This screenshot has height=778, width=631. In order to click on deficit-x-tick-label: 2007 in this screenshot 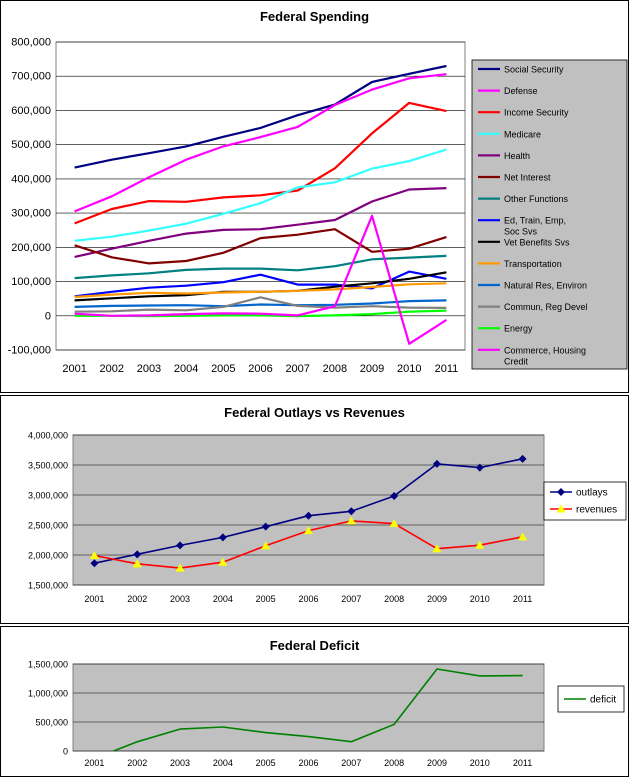, I will do `click(351, 763)`.